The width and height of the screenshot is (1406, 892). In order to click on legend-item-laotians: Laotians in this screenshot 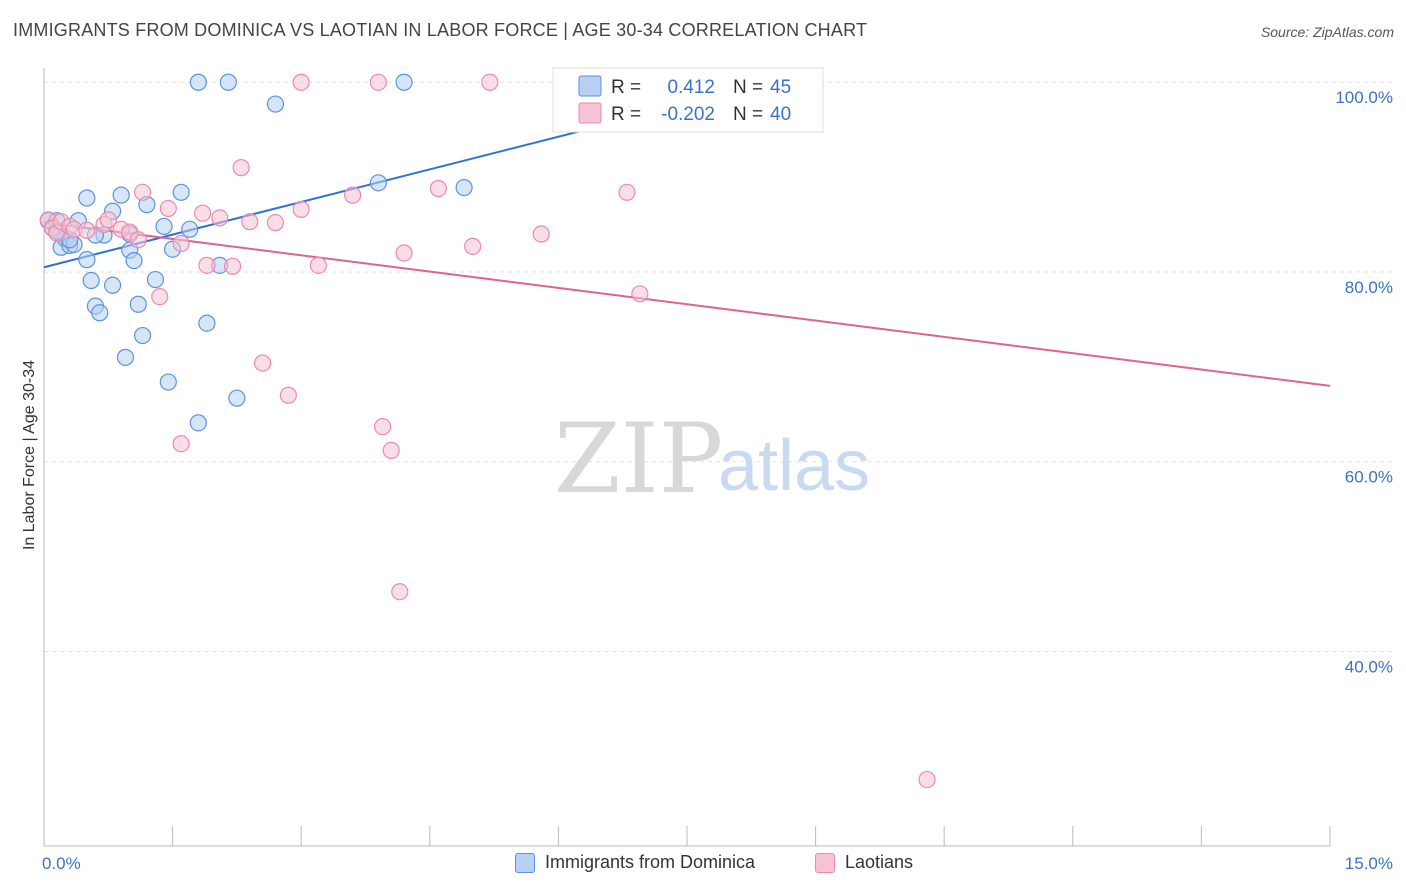, I will do `click(864, 862)`.